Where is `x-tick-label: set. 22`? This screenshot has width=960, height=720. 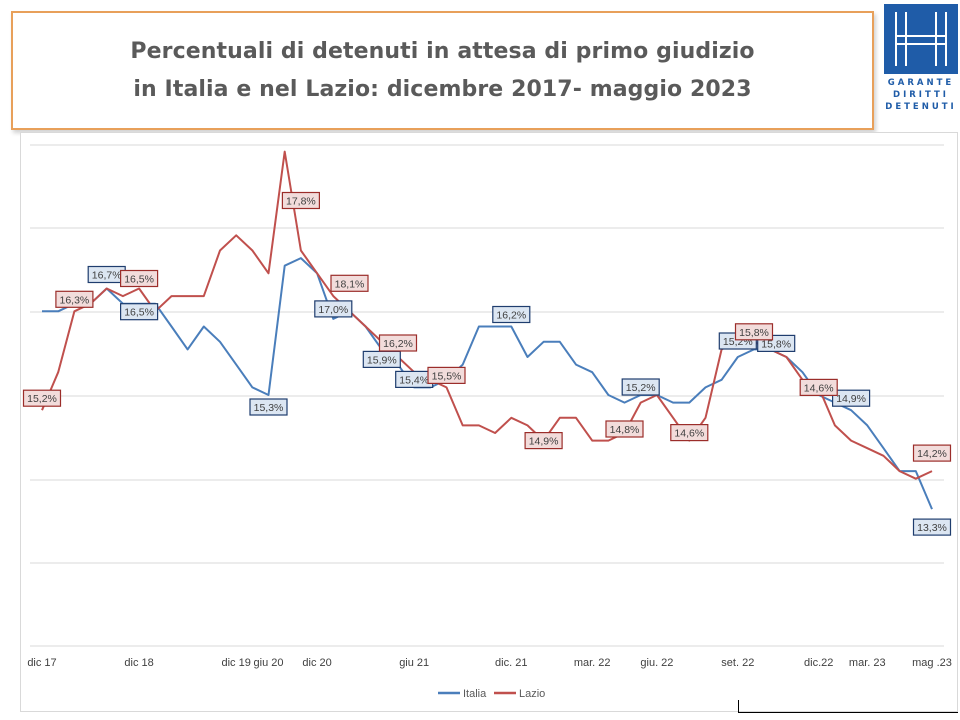
x-tick-label: set. 22 is located at coordinates (737, 663).